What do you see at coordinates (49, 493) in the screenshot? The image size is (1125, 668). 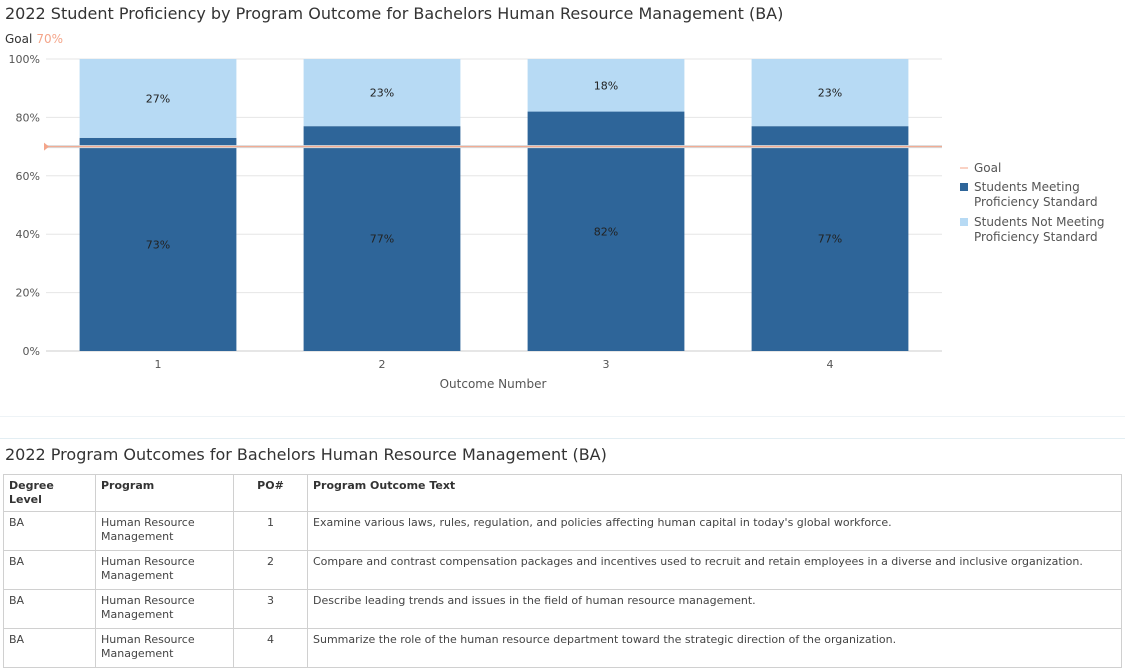 I see `header-degree-level: Degree Level` at bounding box center [49, 493].